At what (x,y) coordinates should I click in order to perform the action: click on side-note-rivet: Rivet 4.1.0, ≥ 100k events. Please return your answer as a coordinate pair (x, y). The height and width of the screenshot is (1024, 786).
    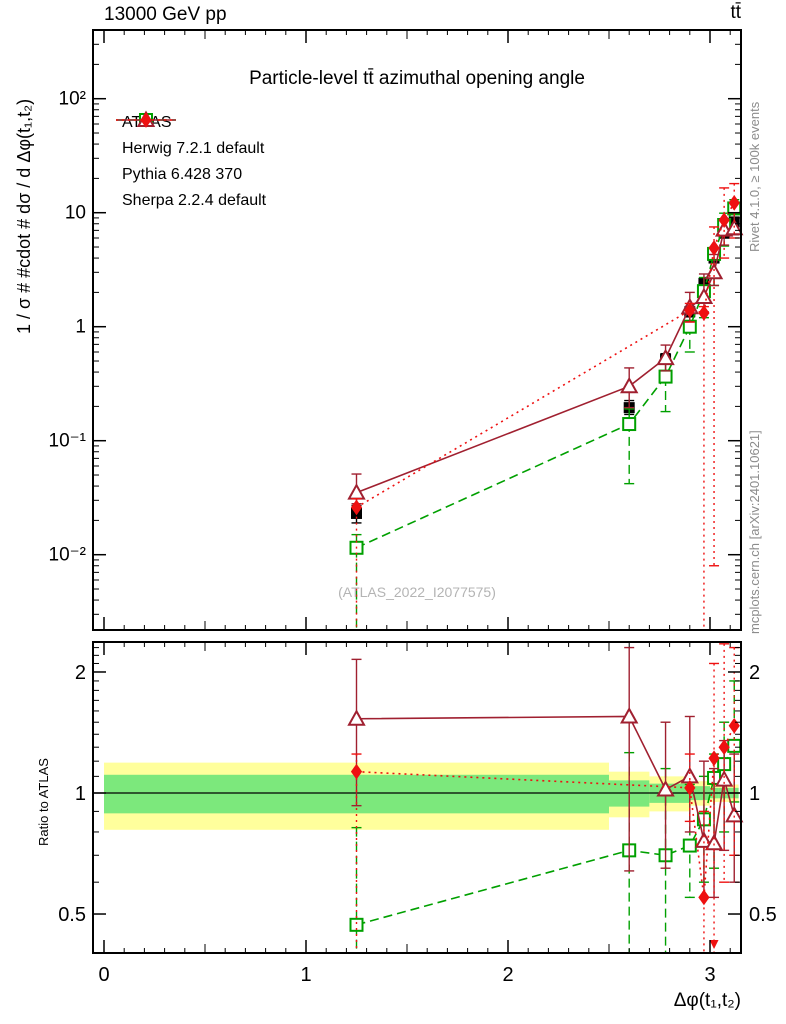
    Looking at the image, I should click on (754, 176).